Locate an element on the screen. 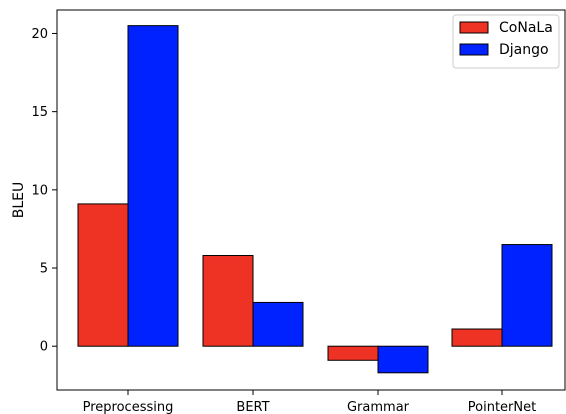  y-tick-label: 5 is located at coordinates (44, 269).